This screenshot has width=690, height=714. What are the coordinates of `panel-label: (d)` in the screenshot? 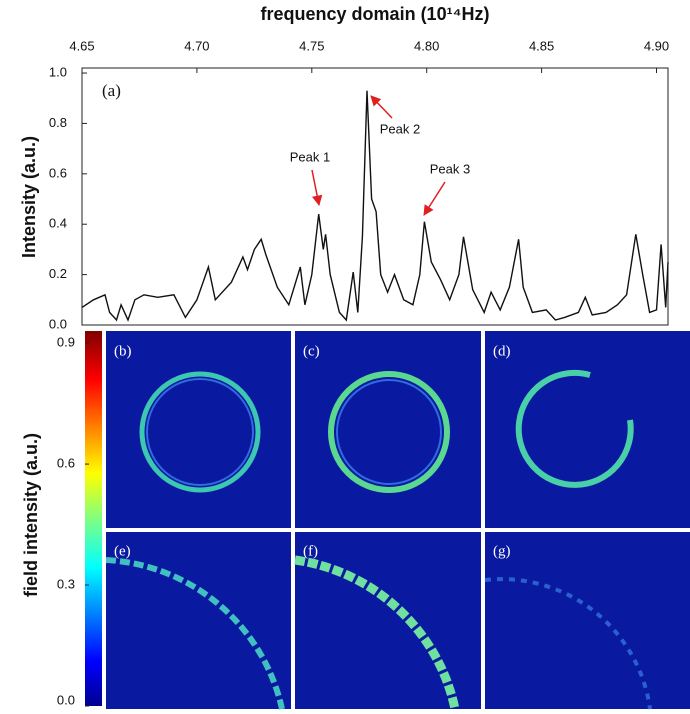 It's located at (502, 351).